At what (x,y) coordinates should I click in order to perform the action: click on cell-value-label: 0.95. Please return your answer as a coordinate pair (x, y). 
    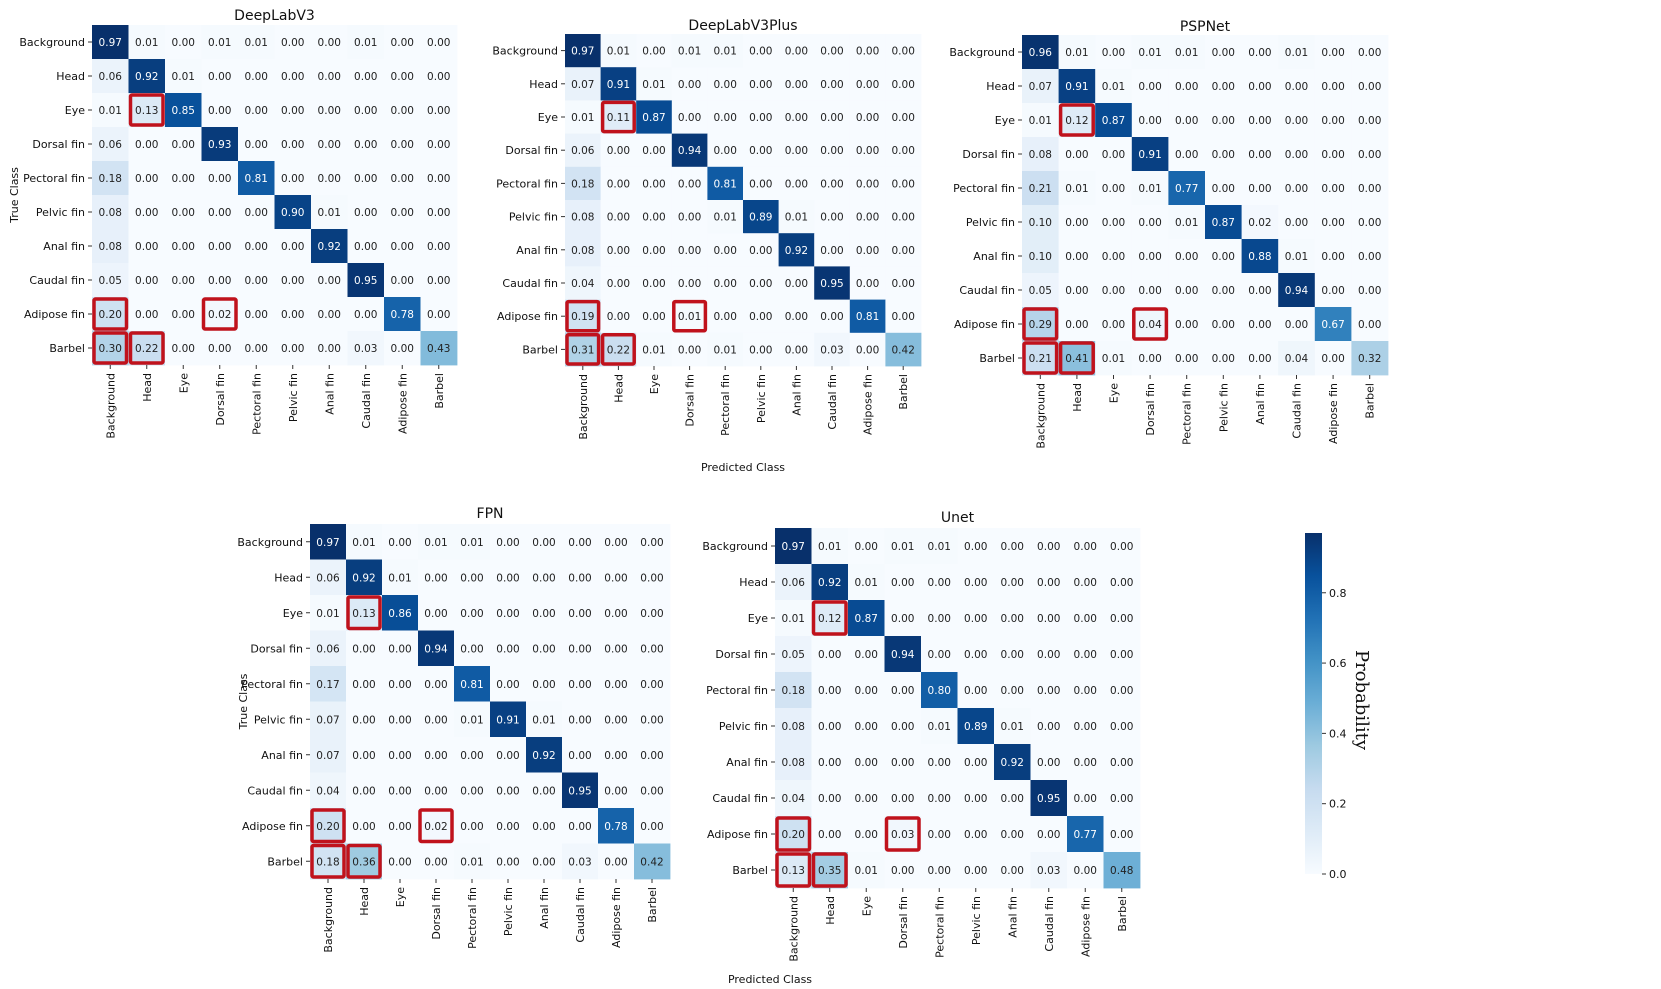
    Looking at the image, I should click on (579, 791).